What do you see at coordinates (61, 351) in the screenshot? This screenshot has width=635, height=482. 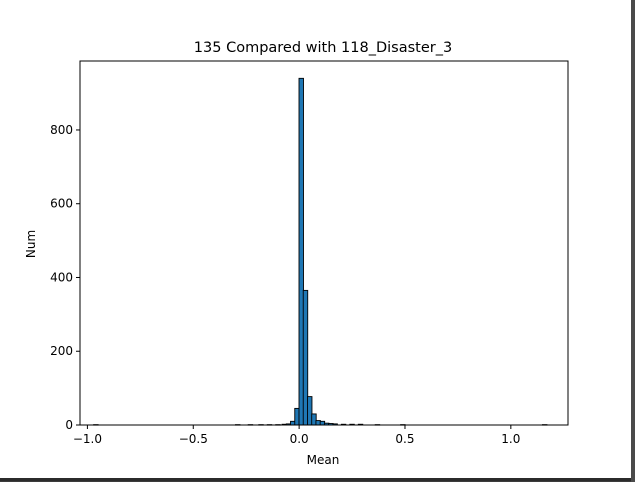 I see `y-tick-label: 200` at bounding box center [61, 351].